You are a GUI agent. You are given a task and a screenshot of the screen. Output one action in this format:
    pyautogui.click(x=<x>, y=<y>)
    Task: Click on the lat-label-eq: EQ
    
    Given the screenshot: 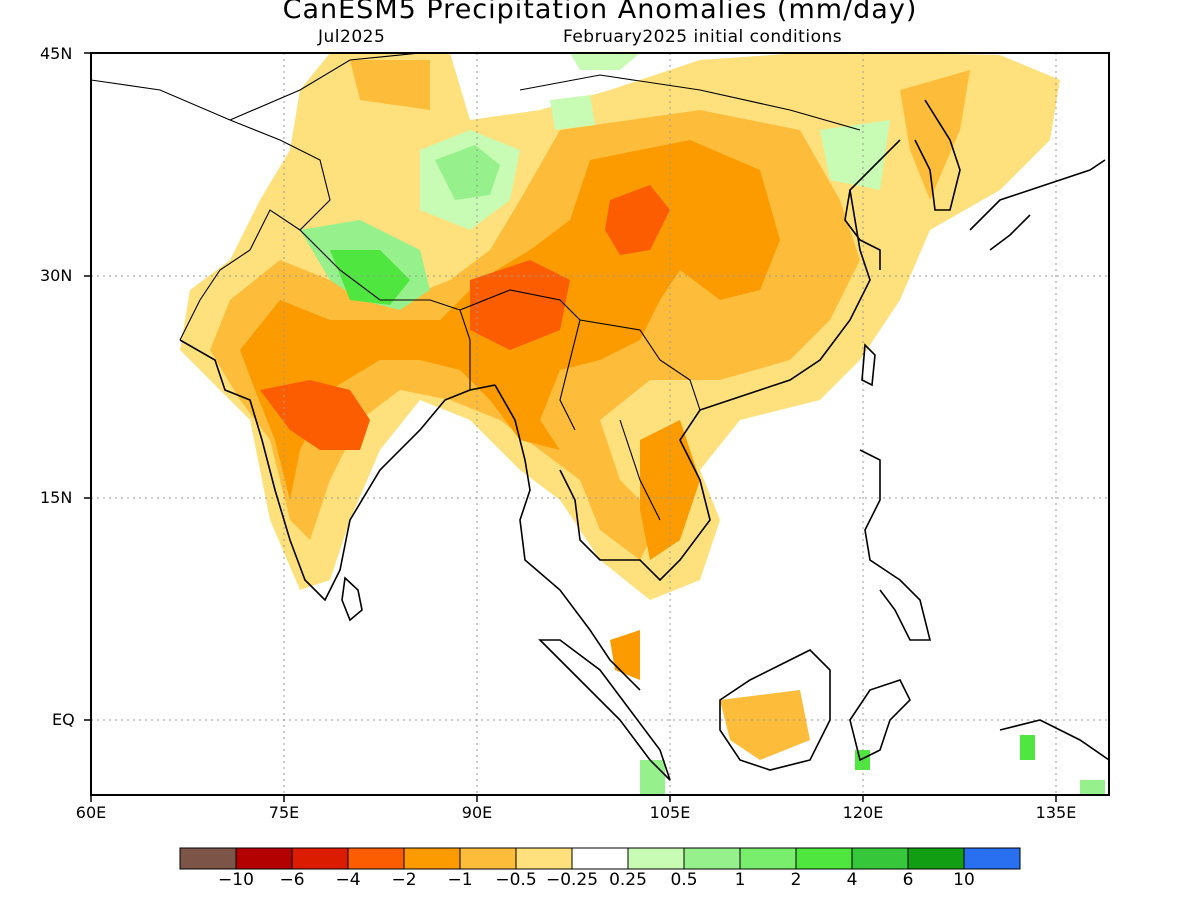 What is the action you would take?
    pyautogui.click(x=63, y=719)
    